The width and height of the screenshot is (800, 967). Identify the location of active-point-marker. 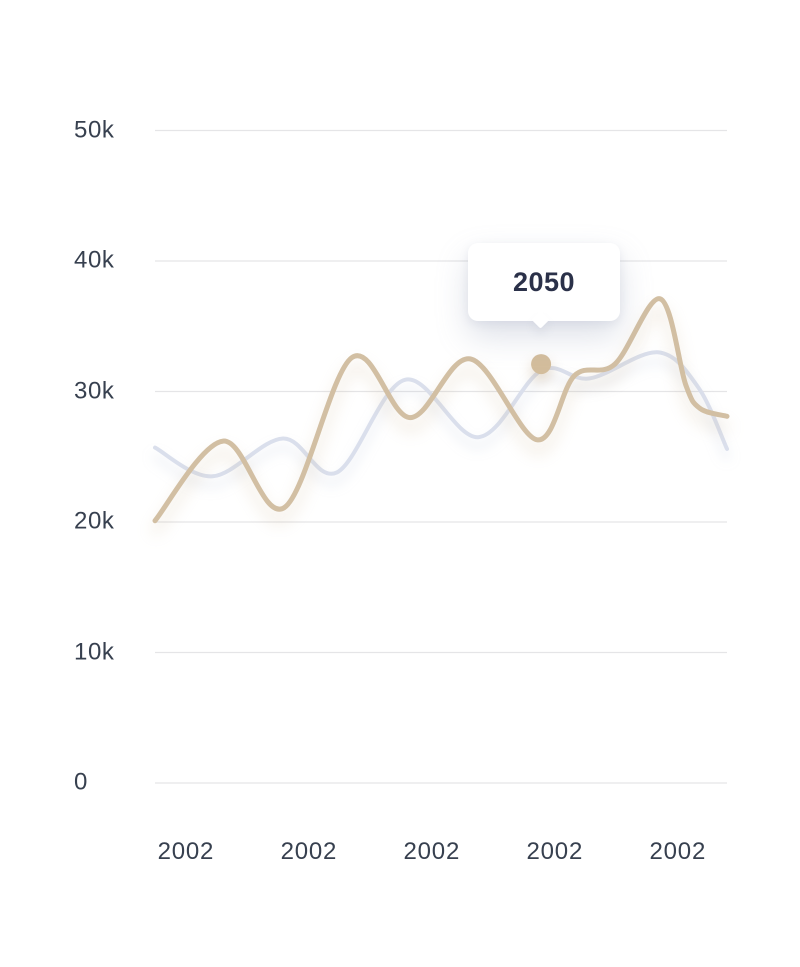
(541, 364).